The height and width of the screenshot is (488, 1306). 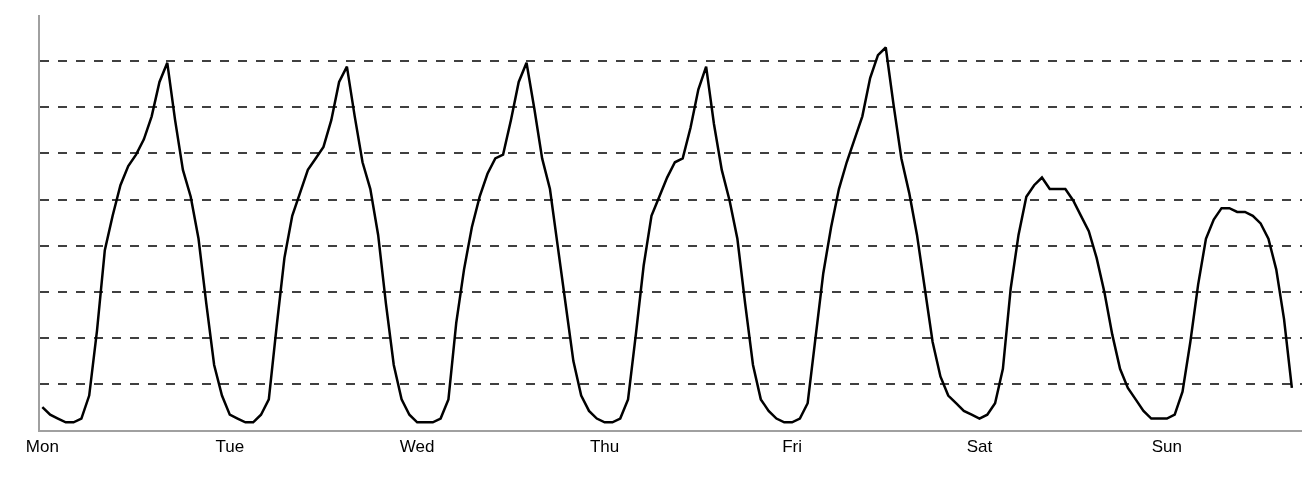 I want to click on x-tick-label: Fri, so click(x=792, y=447).